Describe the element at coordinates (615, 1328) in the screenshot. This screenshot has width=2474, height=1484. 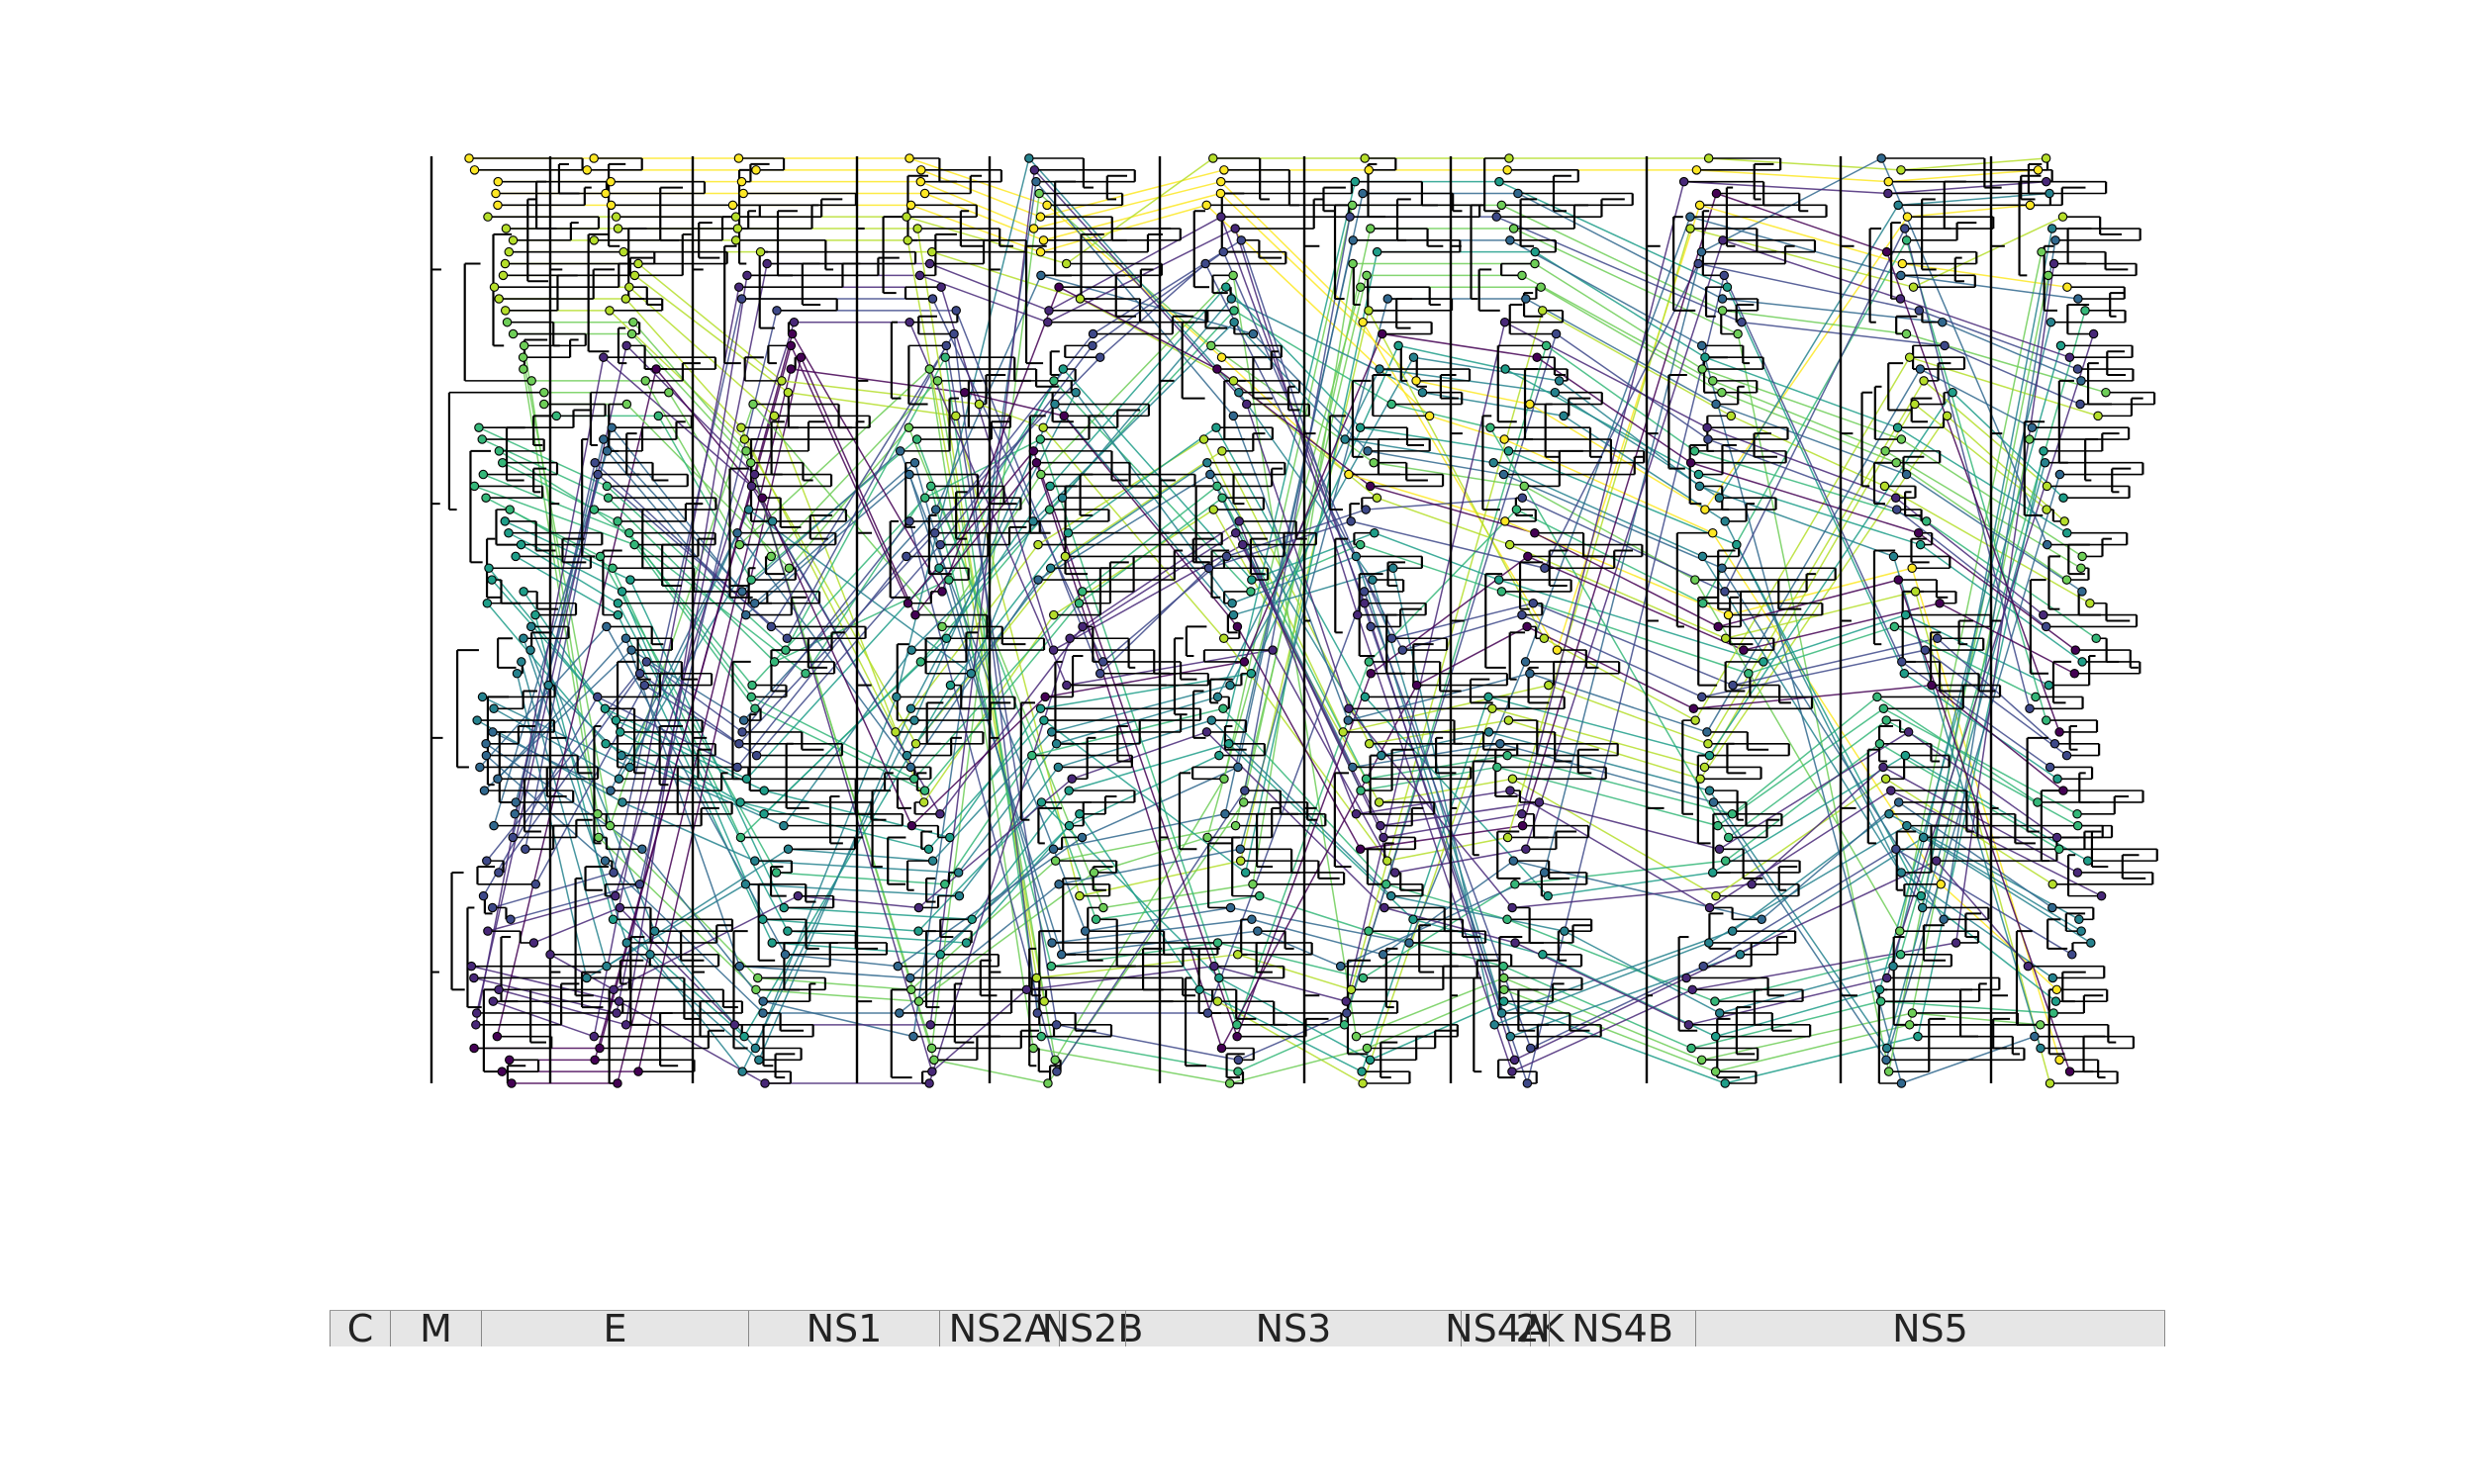
I see `gene-label: E` at that location.